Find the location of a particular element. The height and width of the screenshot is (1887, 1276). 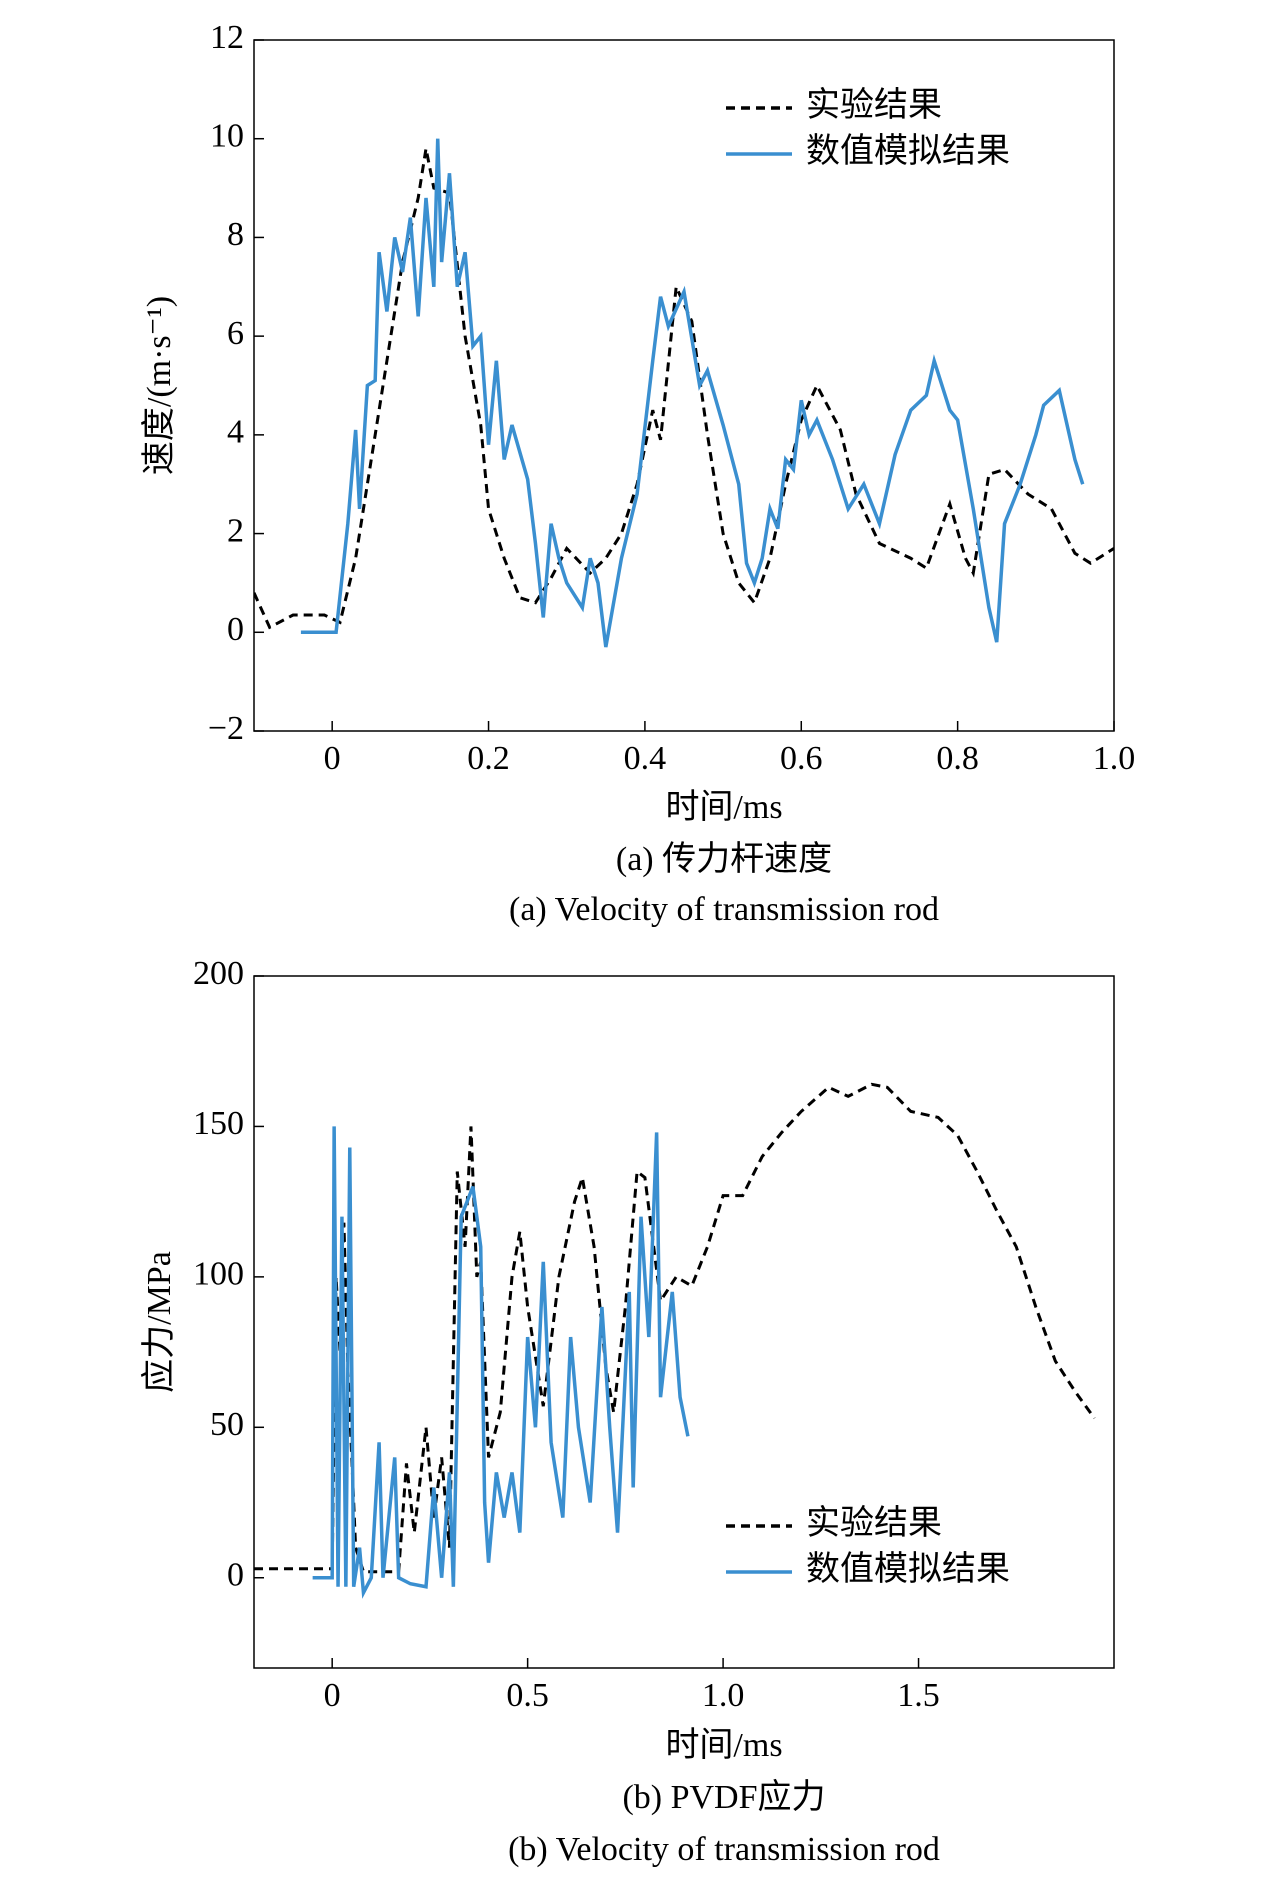

x-tick-label: 0.2 is located at coordinates (488, 758).